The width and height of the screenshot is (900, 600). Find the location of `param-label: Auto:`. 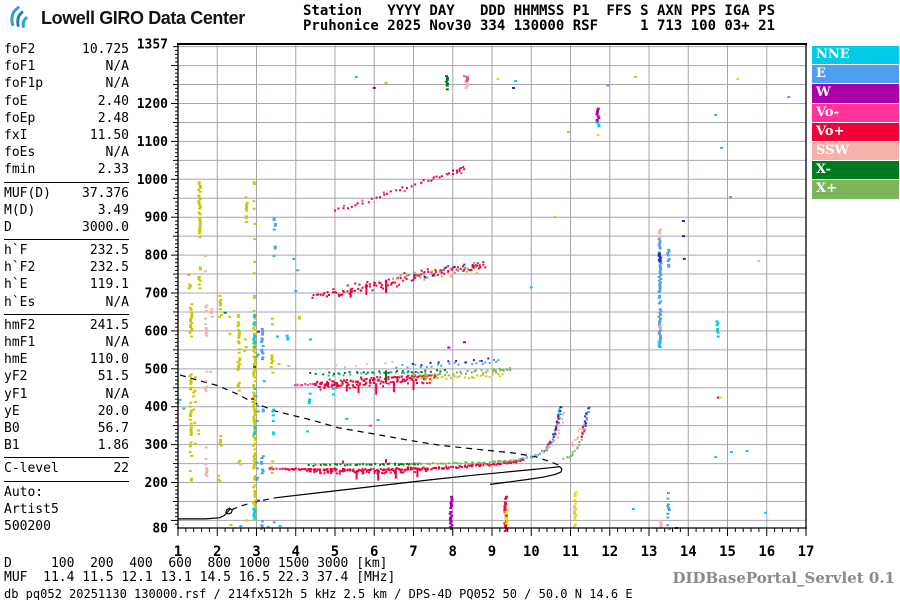

param-label: Auto: is located at coordinates (24, 492).